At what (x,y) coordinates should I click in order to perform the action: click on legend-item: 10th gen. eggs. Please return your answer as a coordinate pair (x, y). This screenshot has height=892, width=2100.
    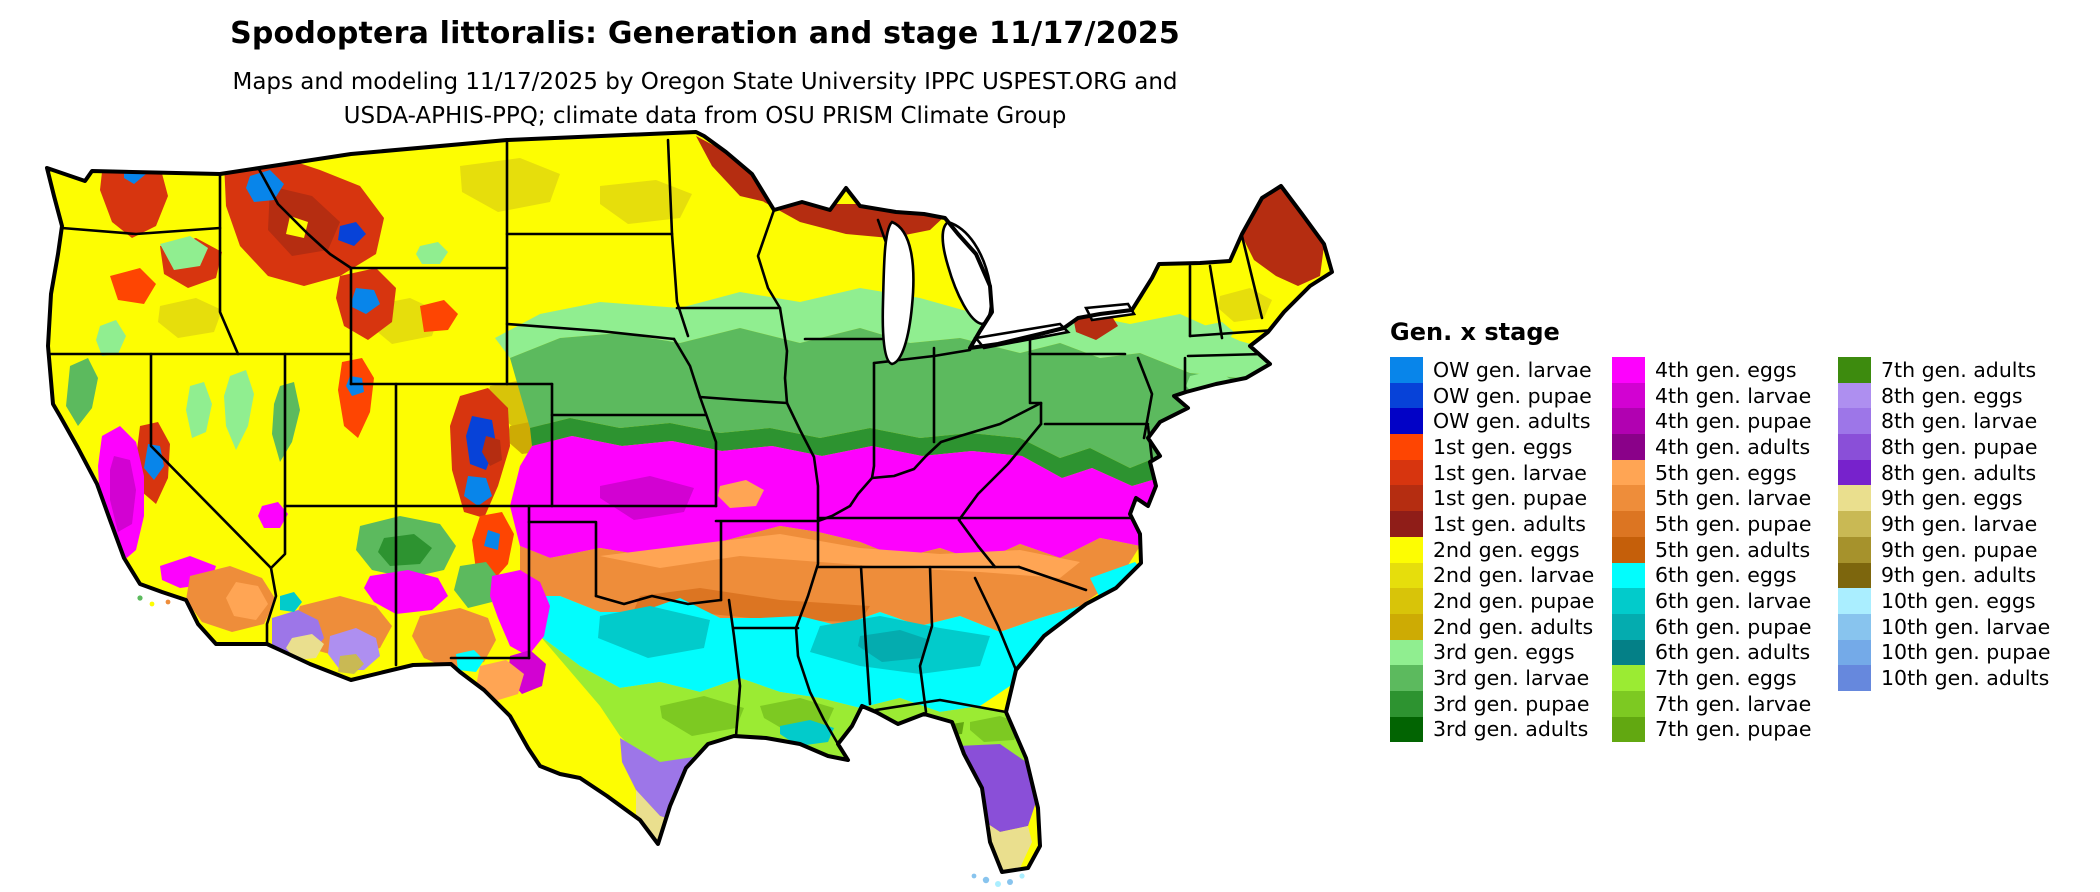
    Looking at the image, I should click on (1944, 601).